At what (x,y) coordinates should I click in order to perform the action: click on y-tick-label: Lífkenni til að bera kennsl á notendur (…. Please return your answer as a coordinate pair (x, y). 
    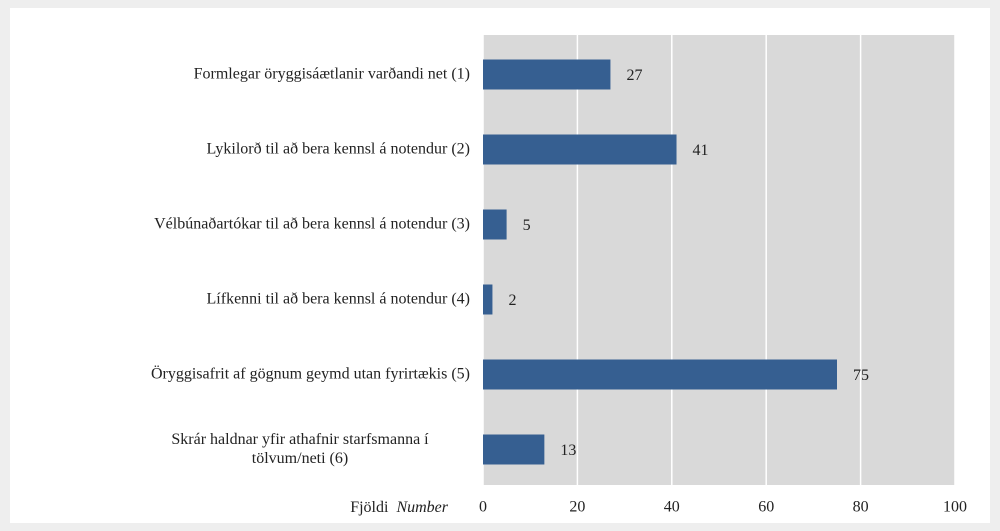
    Looking at the image, I should click on (338, 298).